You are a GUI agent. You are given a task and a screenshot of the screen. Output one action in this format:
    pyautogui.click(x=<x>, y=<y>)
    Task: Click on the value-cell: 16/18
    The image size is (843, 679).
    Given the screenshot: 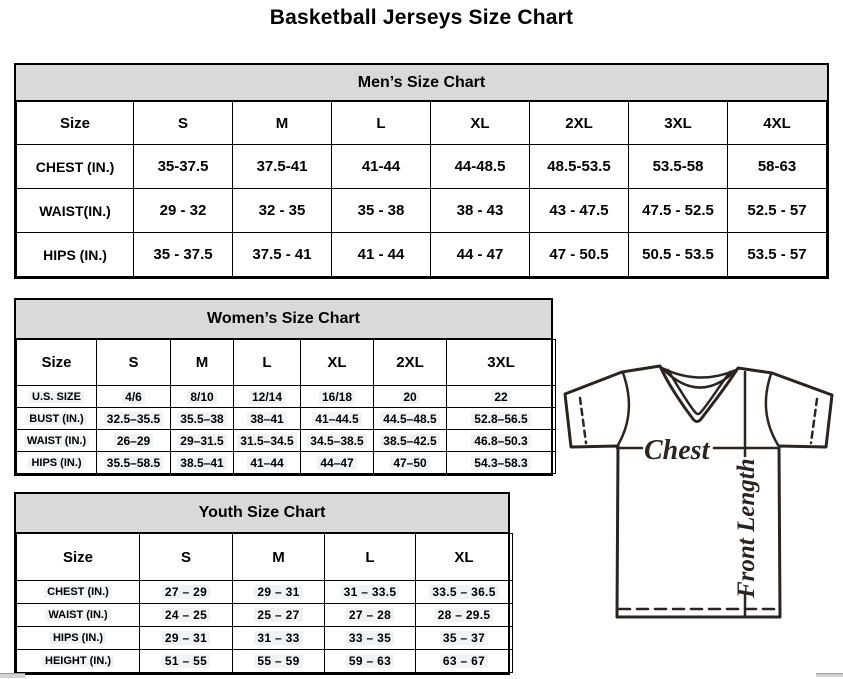 What is the action you would take?
    pyautogui.click(x=337, y=396)
    